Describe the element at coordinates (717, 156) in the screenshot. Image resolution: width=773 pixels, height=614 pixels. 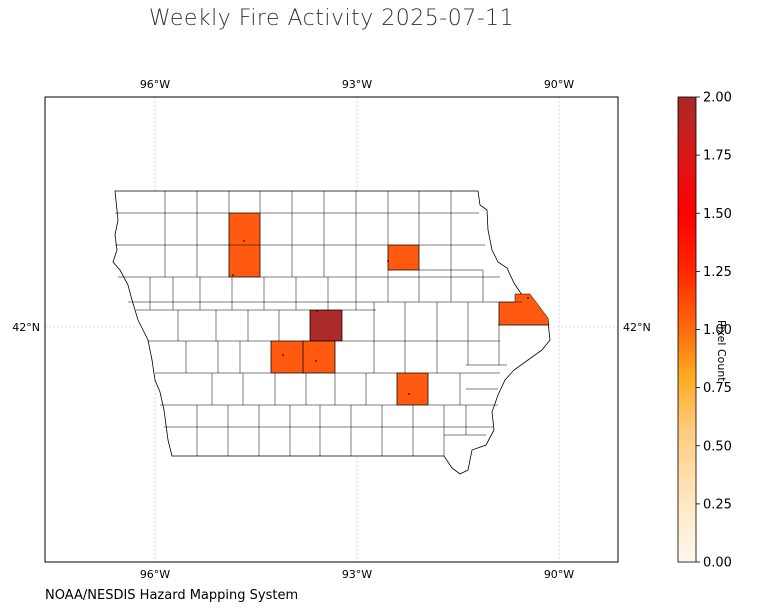
I see `colorbar-tick-label: 1.75` at that location.